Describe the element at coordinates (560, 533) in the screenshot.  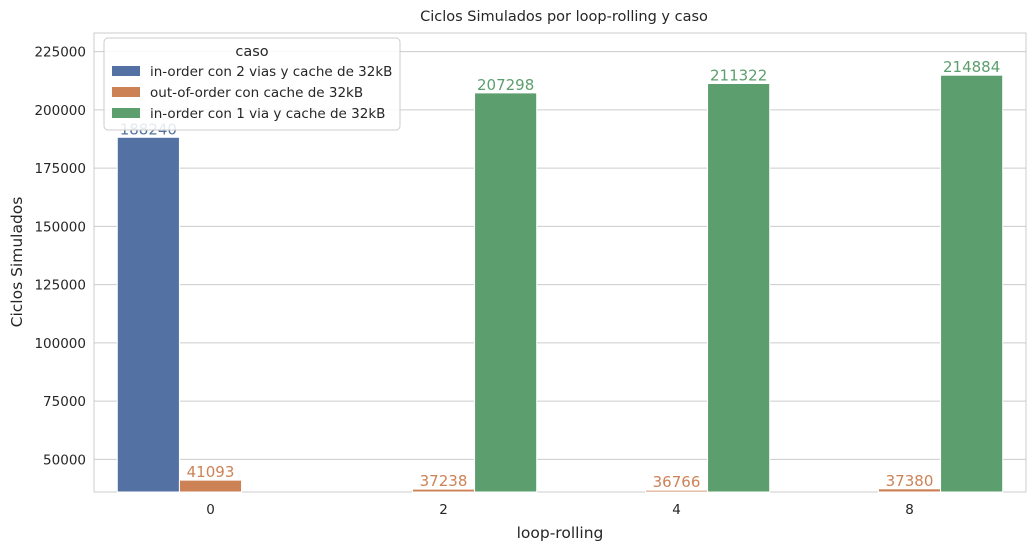
I see `x-axis-title: loop-rolling` at that location.